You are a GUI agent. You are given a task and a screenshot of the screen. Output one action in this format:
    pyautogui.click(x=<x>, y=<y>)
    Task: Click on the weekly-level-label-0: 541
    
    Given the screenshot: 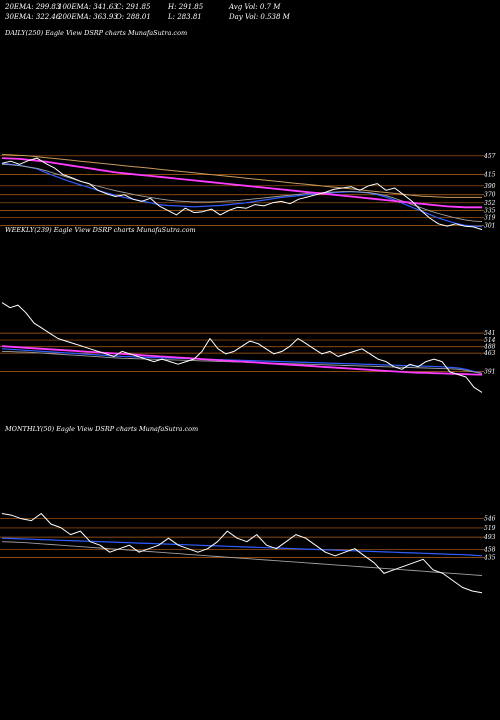 What is the action you would take?
    pyautogui.click(x=489, y=333)
    